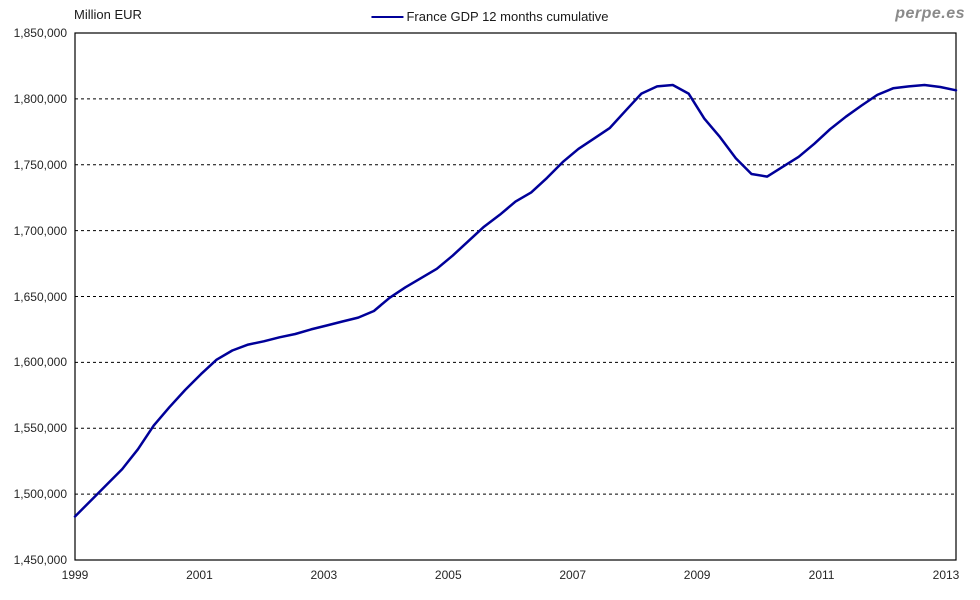 Image resolution: width=980 pixels, height=600 pixels. I want to click on legend-line-sample-icon, so click(387, 16).